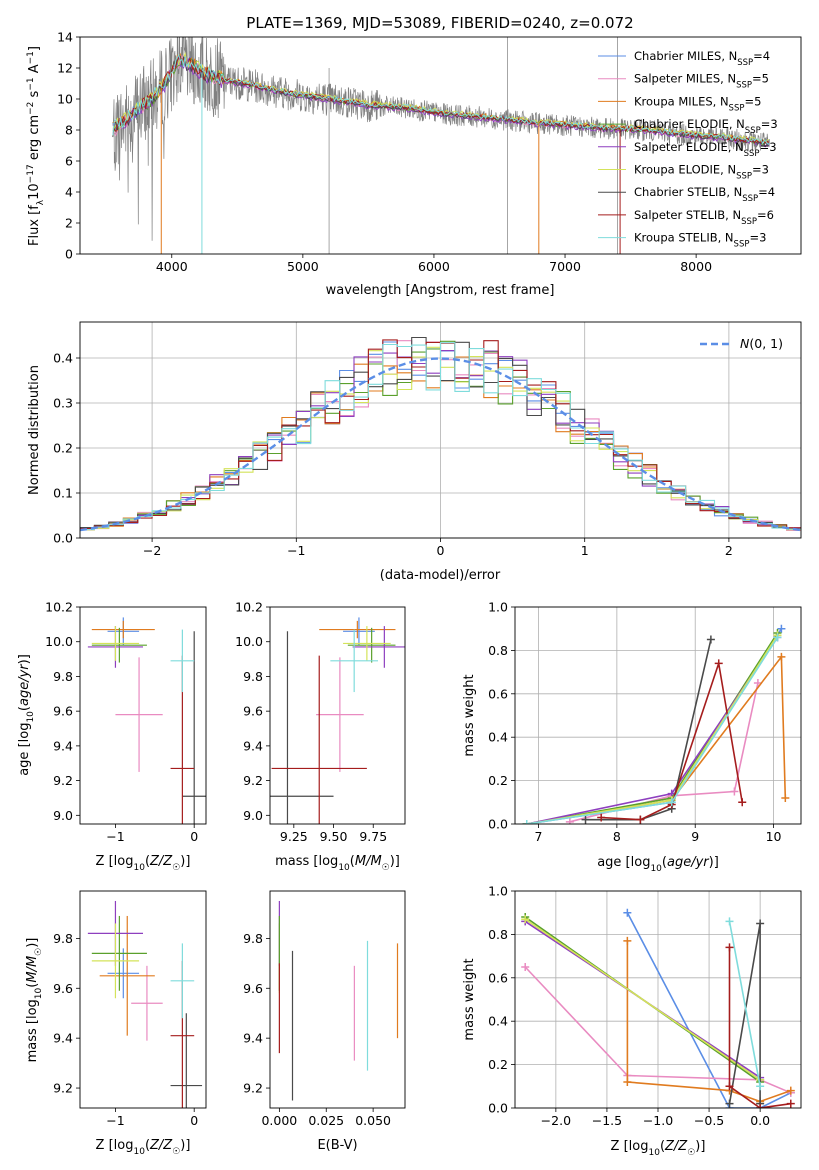 The image size is (819, 1170). Describe the element at coordinates (705, 149) in the screenshot. I see `legend-entry-label: Salpeter ELODIE, NSSP=3` at that location.